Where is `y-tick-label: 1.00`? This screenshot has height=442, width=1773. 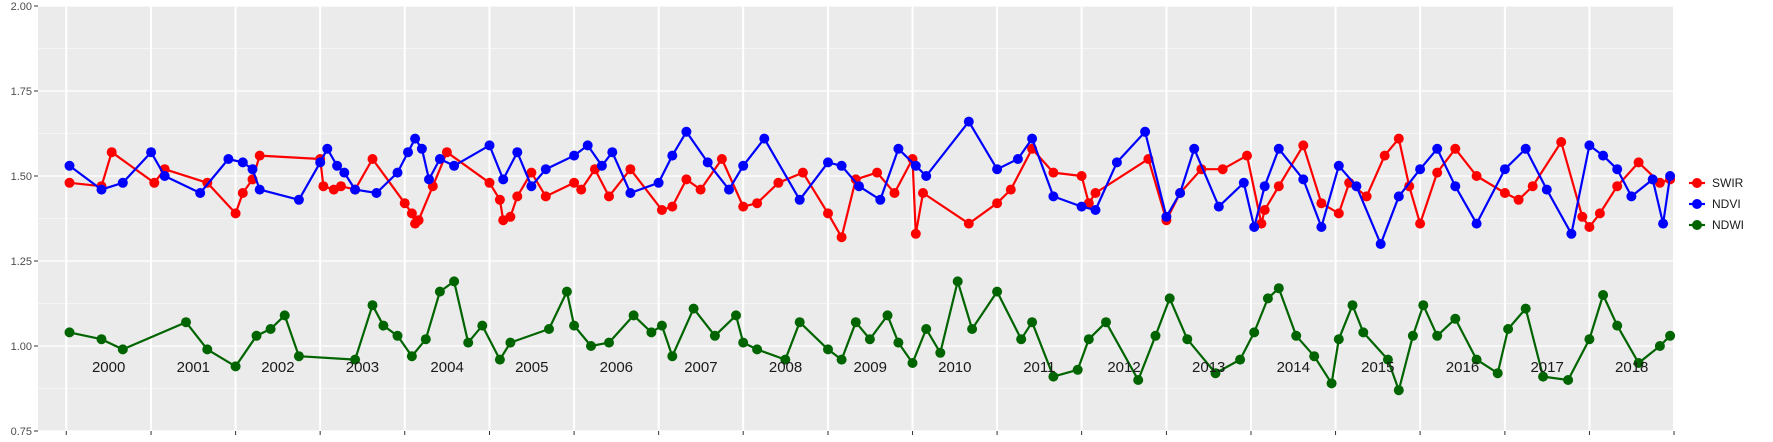 y-tick-label: 1.00 is located at coordinates (21, 347).